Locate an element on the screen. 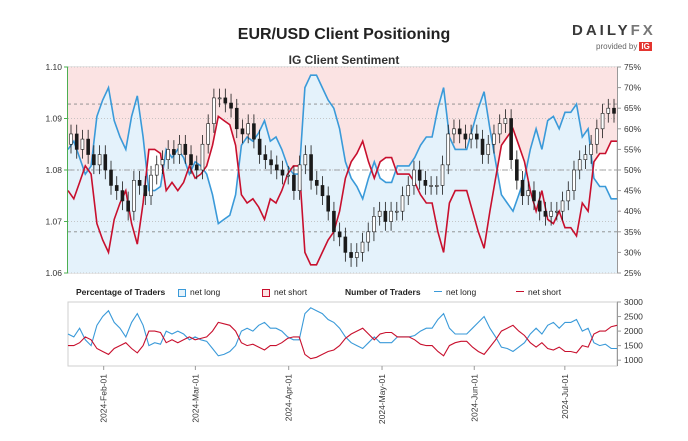 The width and height of the screenshot is (688, 441). net-long-line-icon is located at coordinates (438, 291).